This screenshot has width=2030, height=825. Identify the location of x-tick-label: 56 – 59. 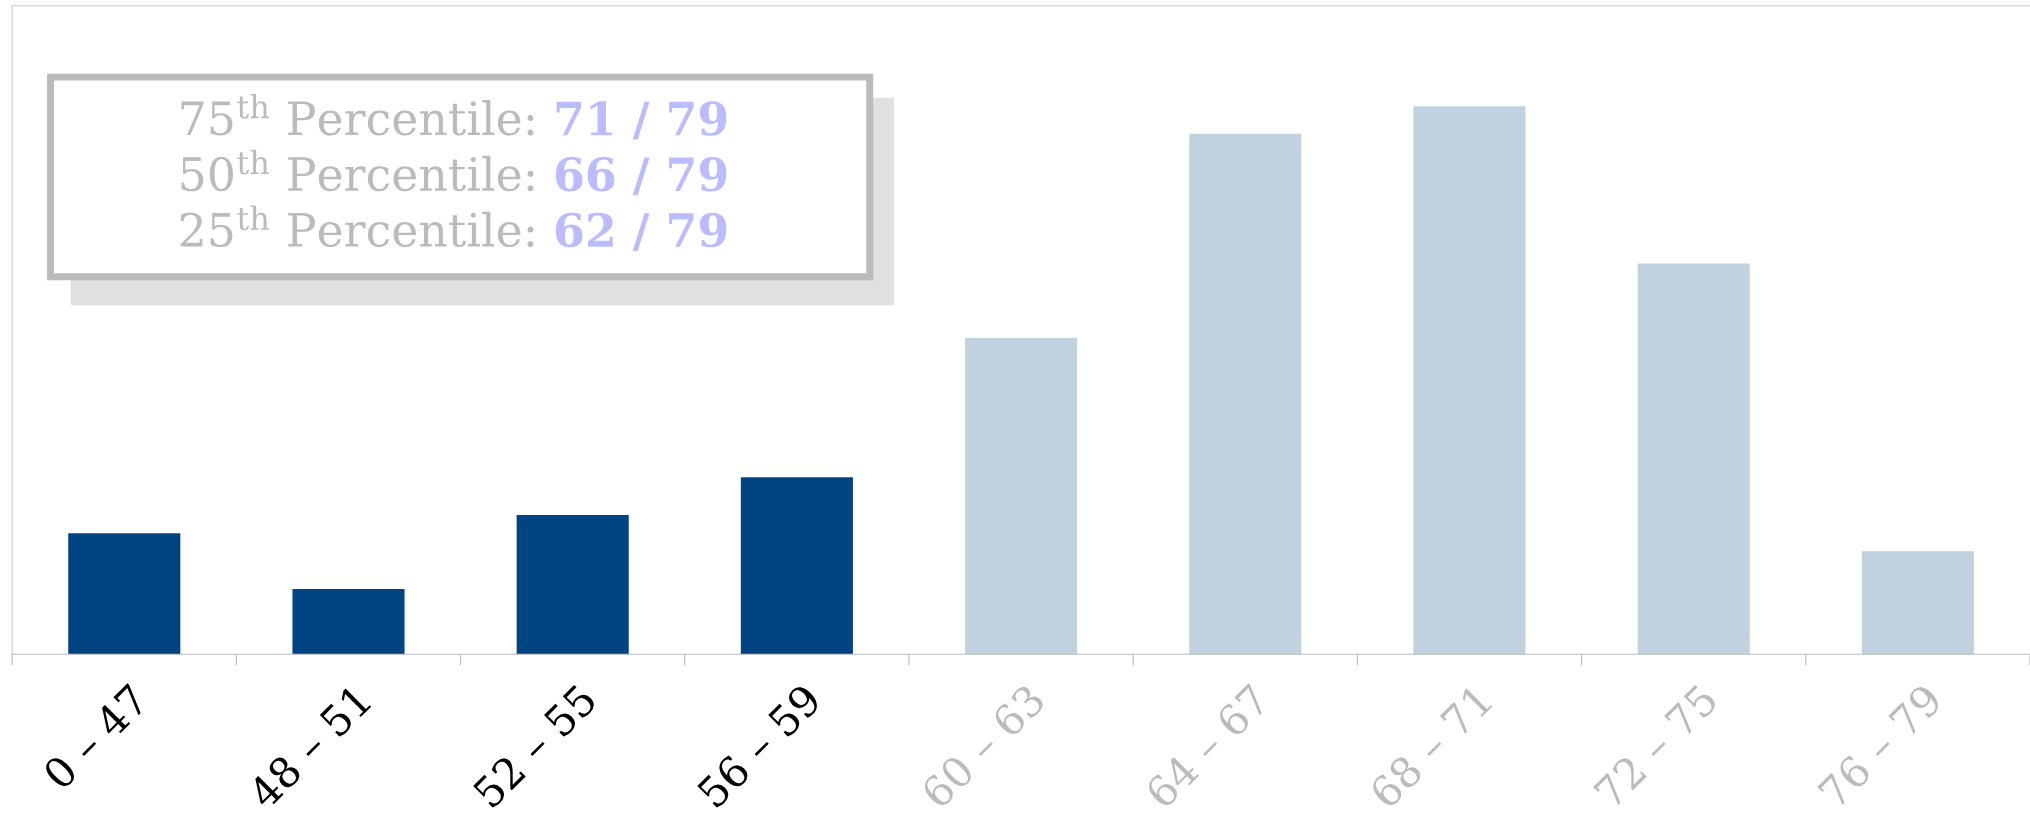
(759, 745).